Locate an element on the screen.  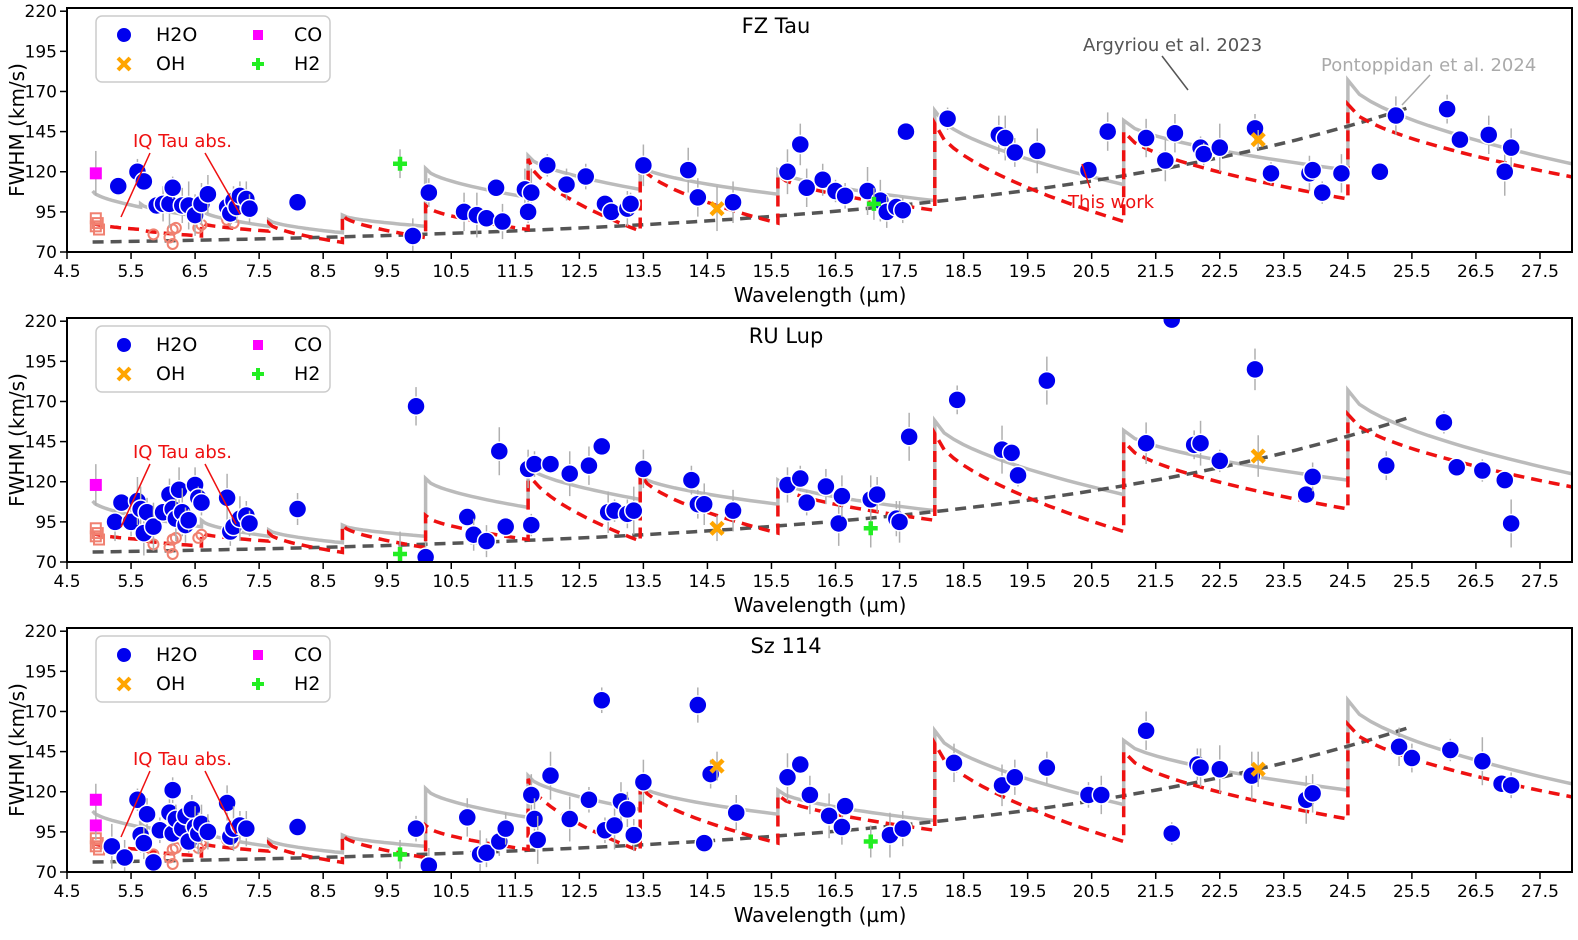
x-tick-label: 27.5 is located at coordinates (1540, 272).